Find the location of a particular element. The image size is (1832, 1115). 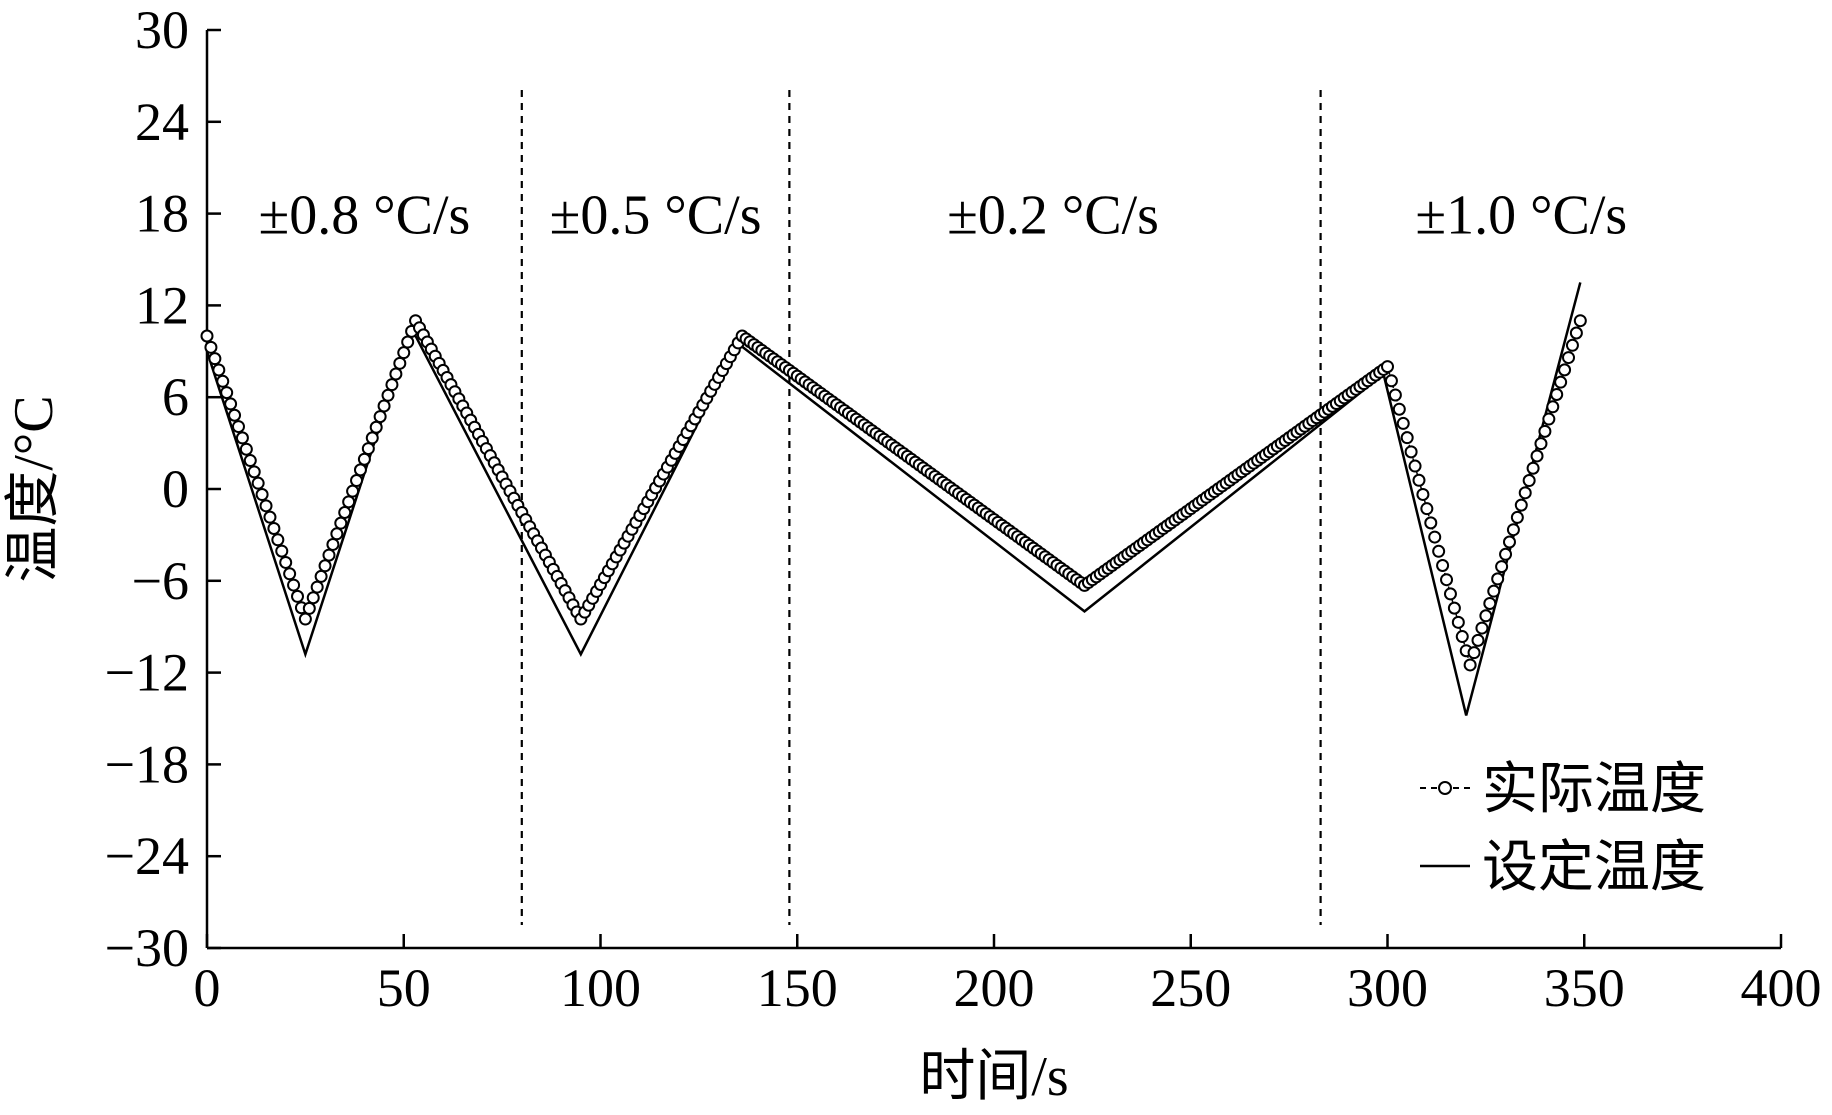

x-tick-label: 400 is located at coordinates (1781, 988).